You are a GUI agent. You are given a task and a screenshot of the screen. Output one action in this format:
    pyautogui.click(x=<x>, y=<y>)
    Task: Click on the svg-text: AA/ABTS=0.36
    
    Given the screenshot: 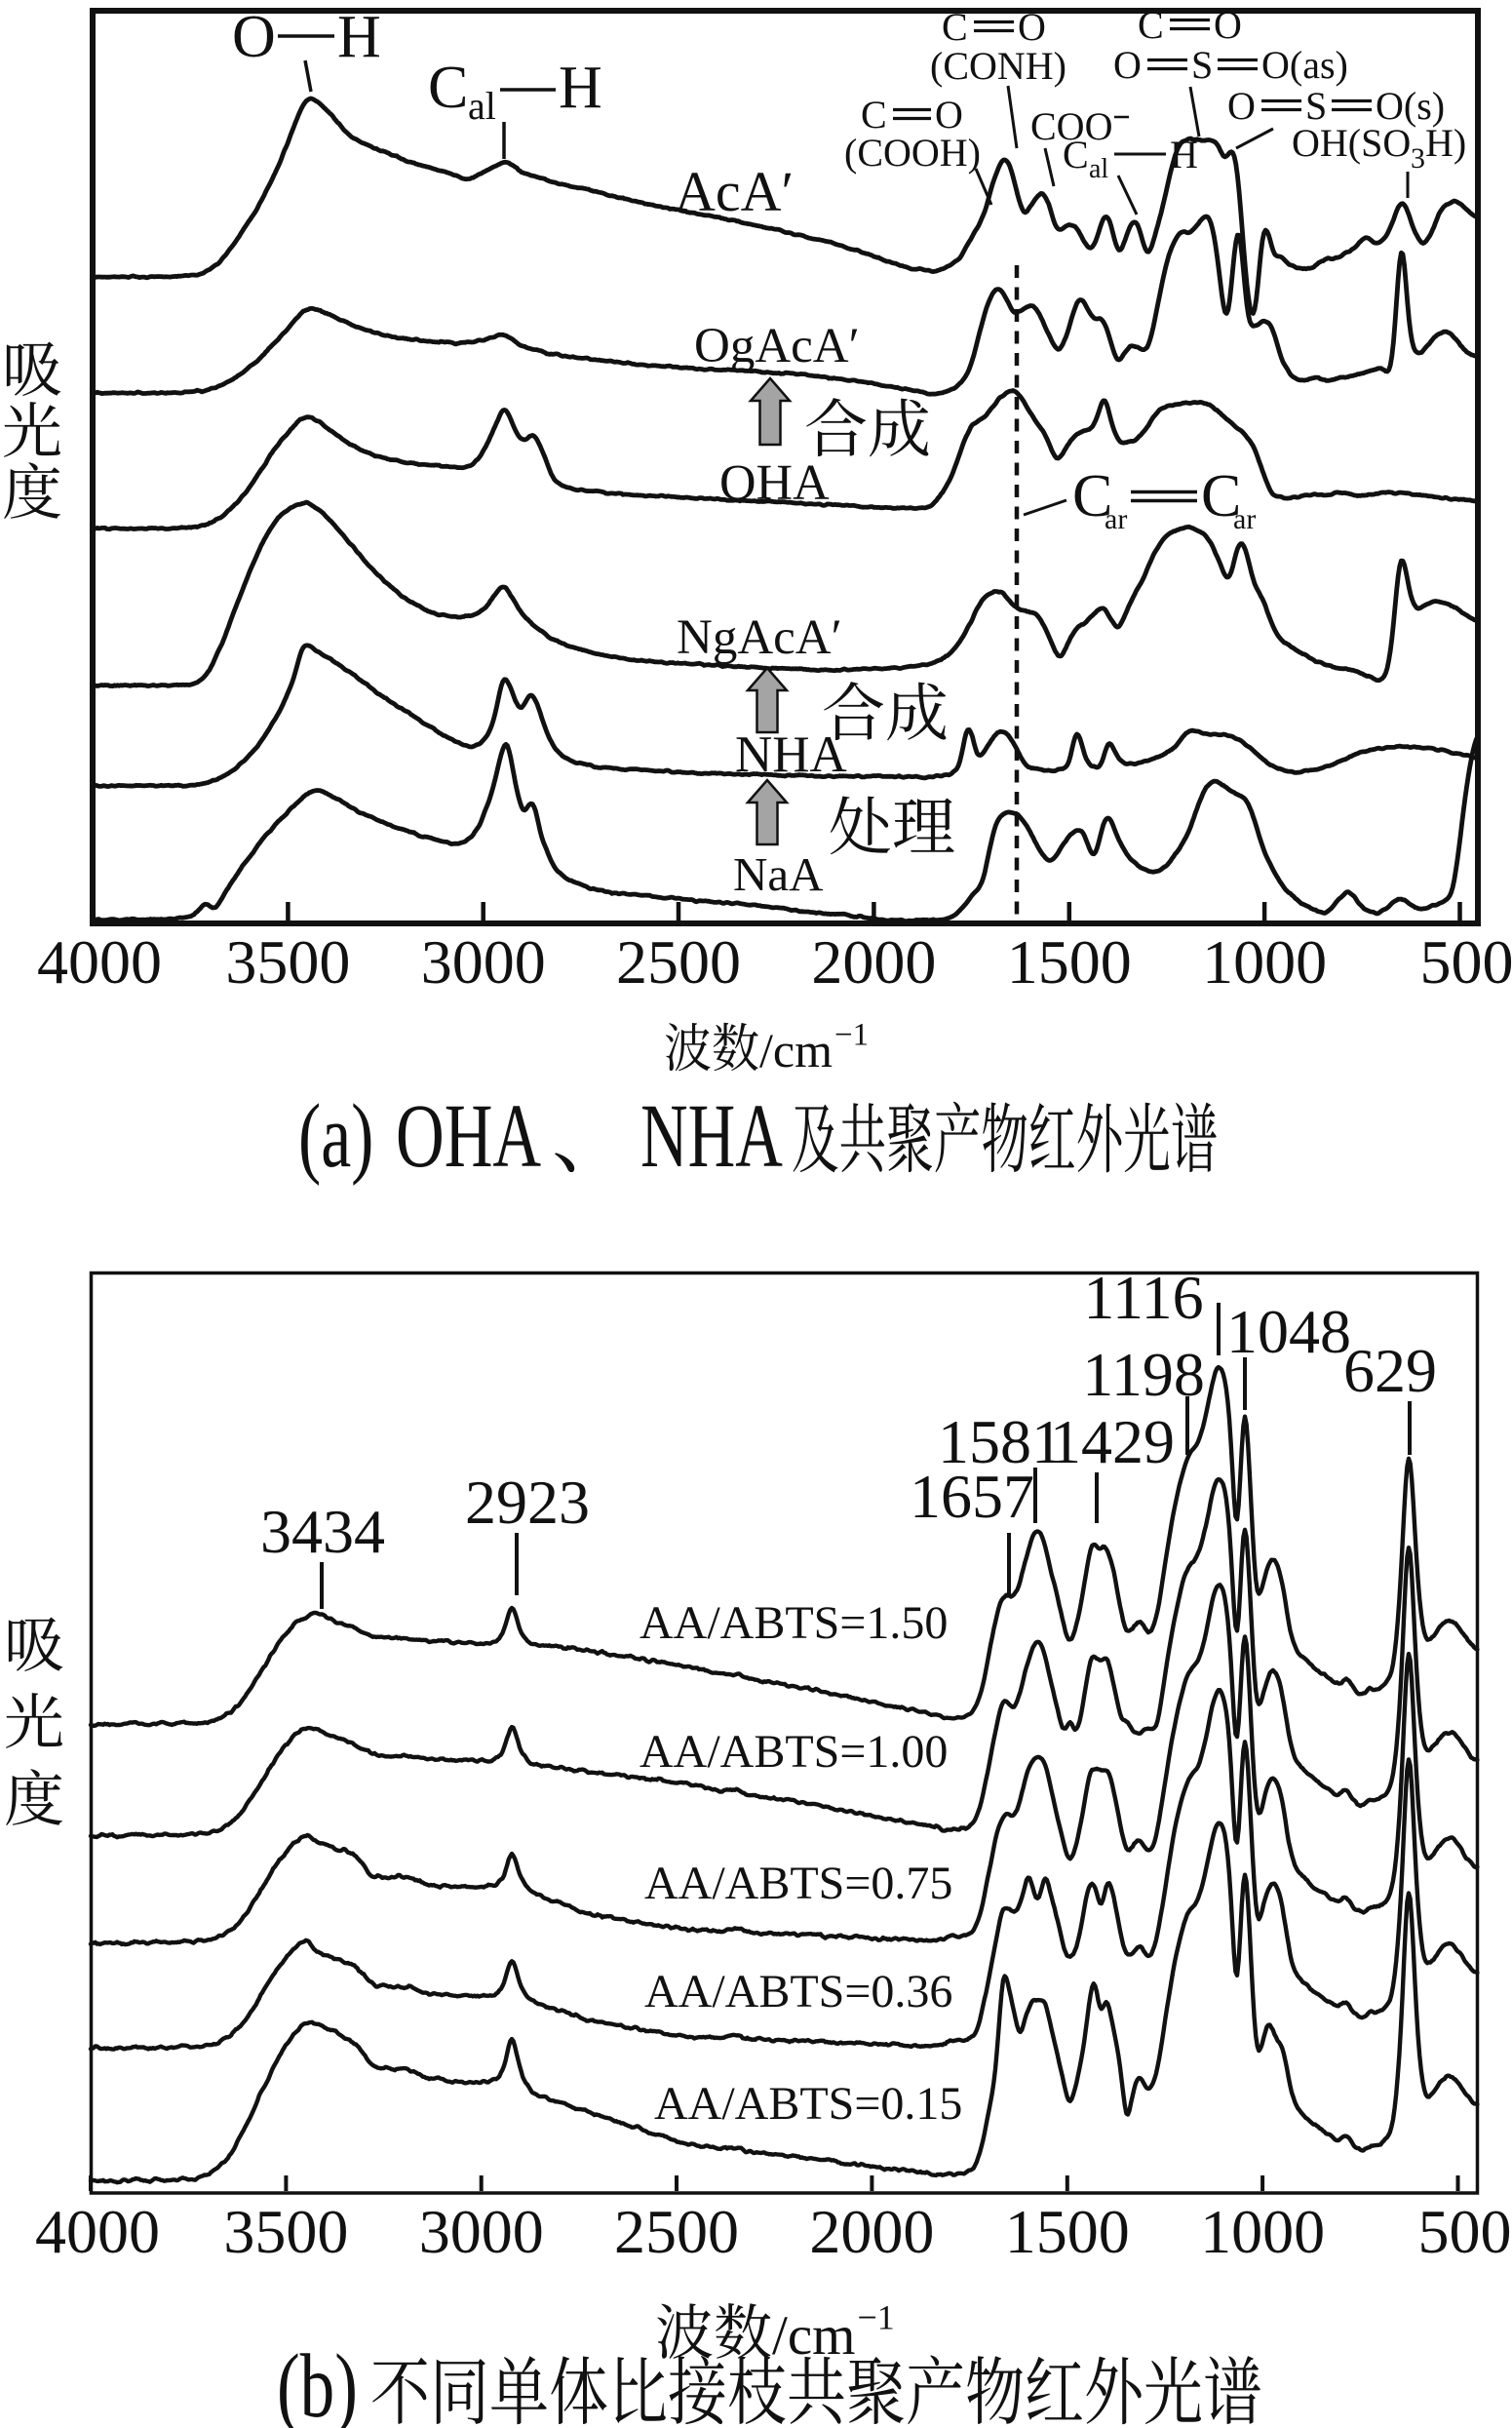 What is the action you would take?
    pyautogui.click(x=798, y=1991)
    